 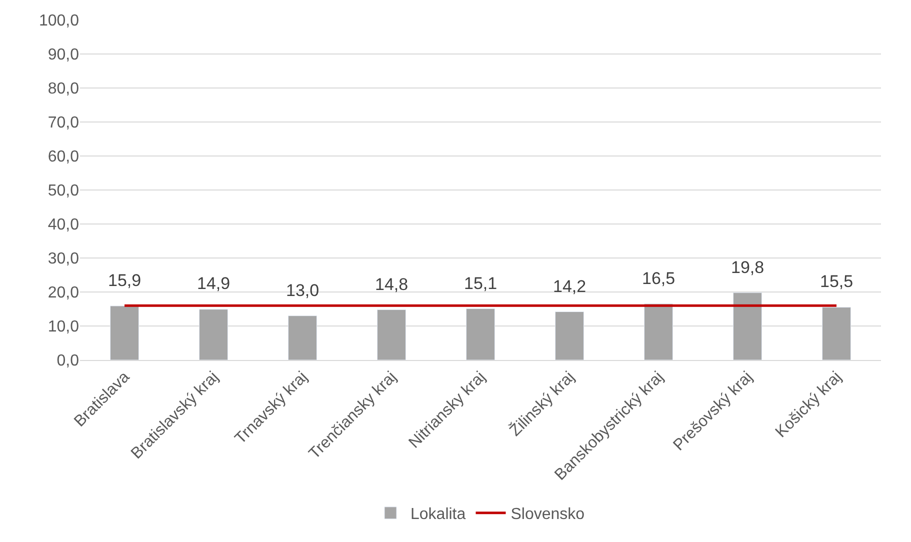 I want to click on y-tick-label: 70,0, so click(x=64, y=123).